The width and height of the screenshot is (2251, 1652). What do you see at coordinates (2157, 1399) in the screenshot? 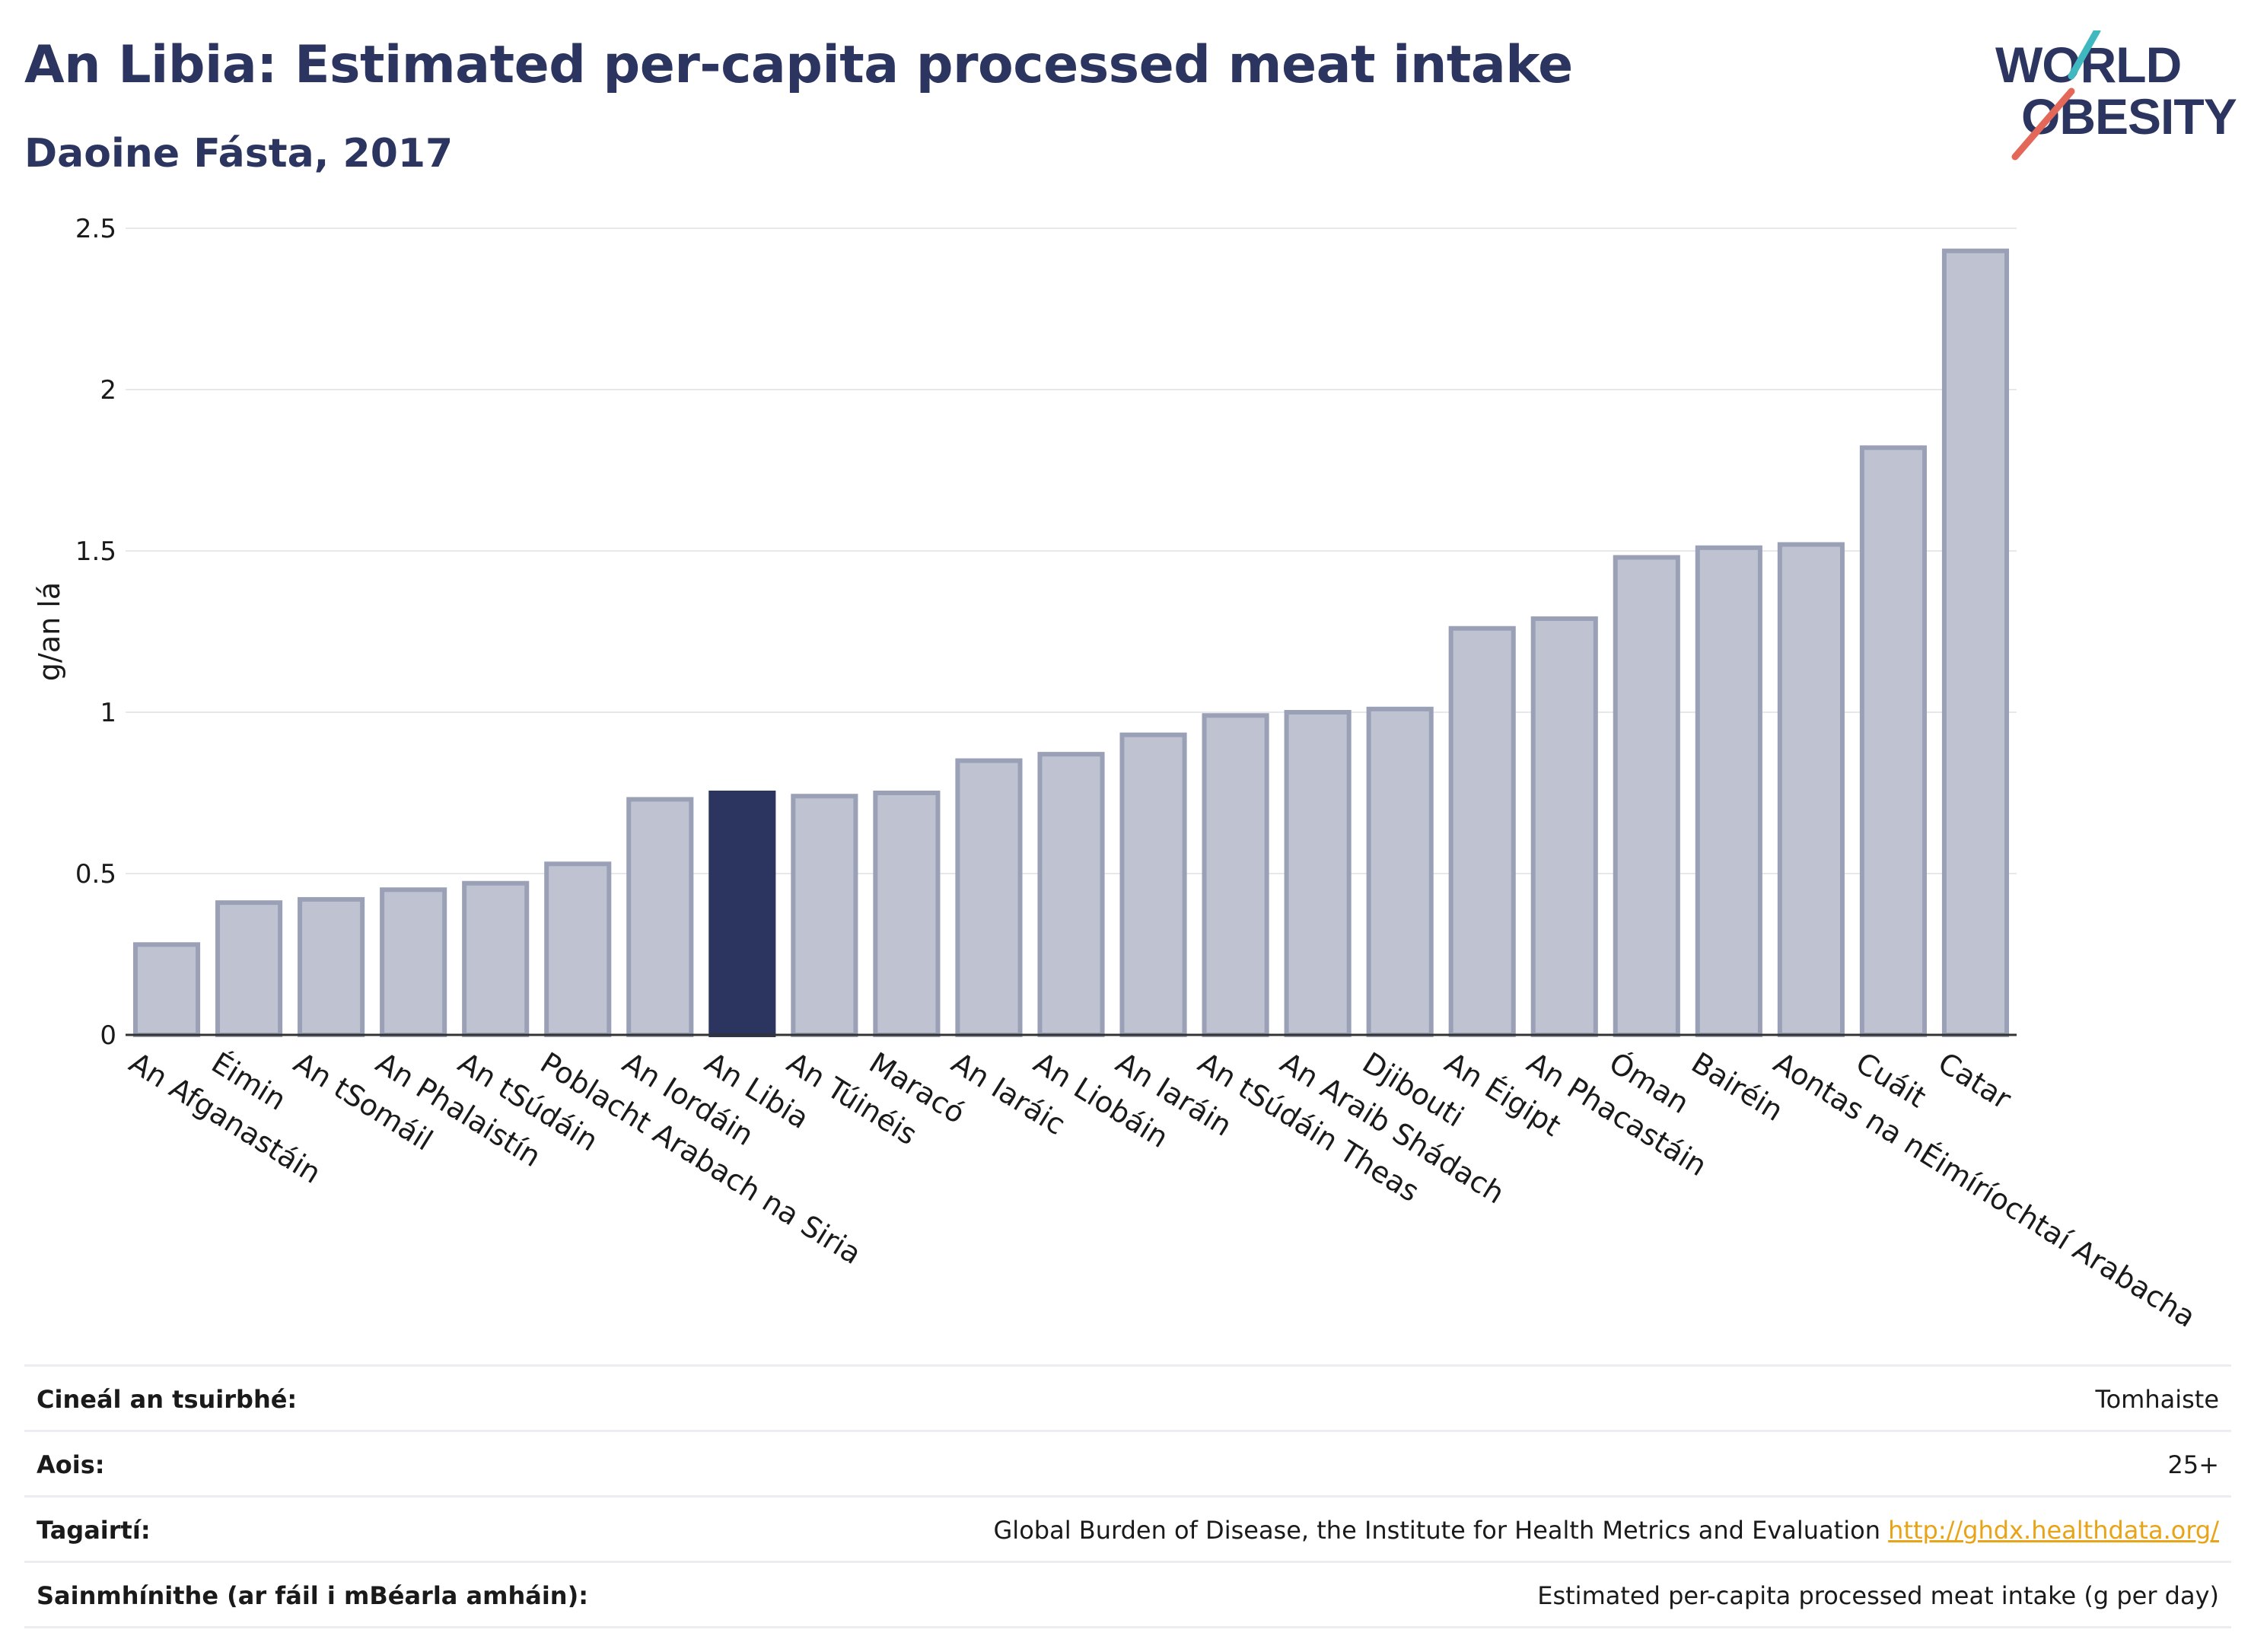
I see `info-value: Tomhaiste` at bounding box center [2157, 1399].